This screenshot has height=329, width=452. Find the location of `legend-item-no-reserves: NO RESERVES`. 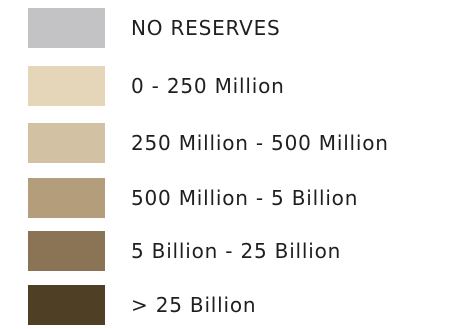

legend-item-no-reserves: NO RESERVES is located at coordinates (226, 30).